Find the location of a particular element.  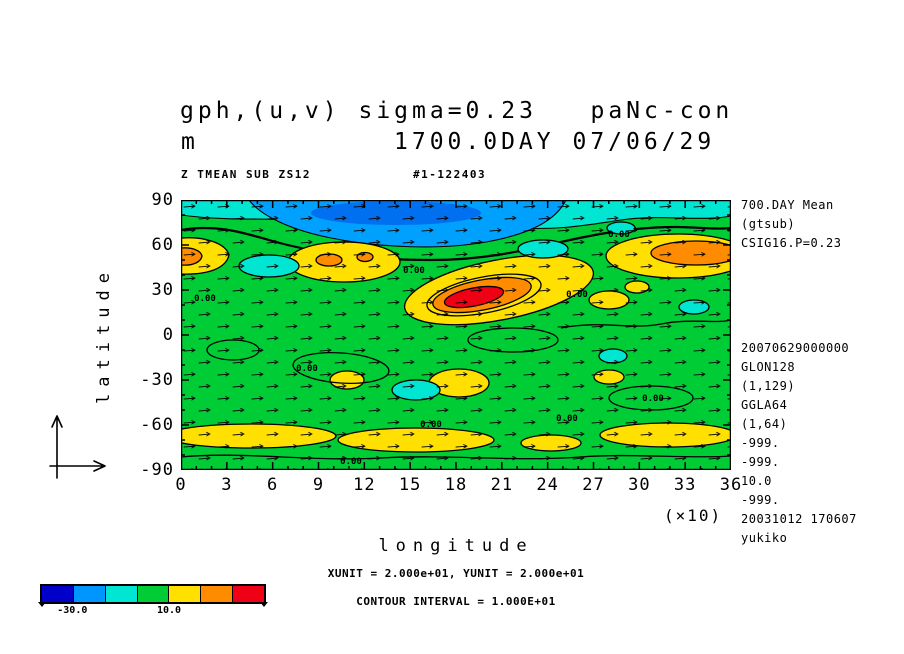

y-tick-label: -30 is located at coordinates (157, 380).